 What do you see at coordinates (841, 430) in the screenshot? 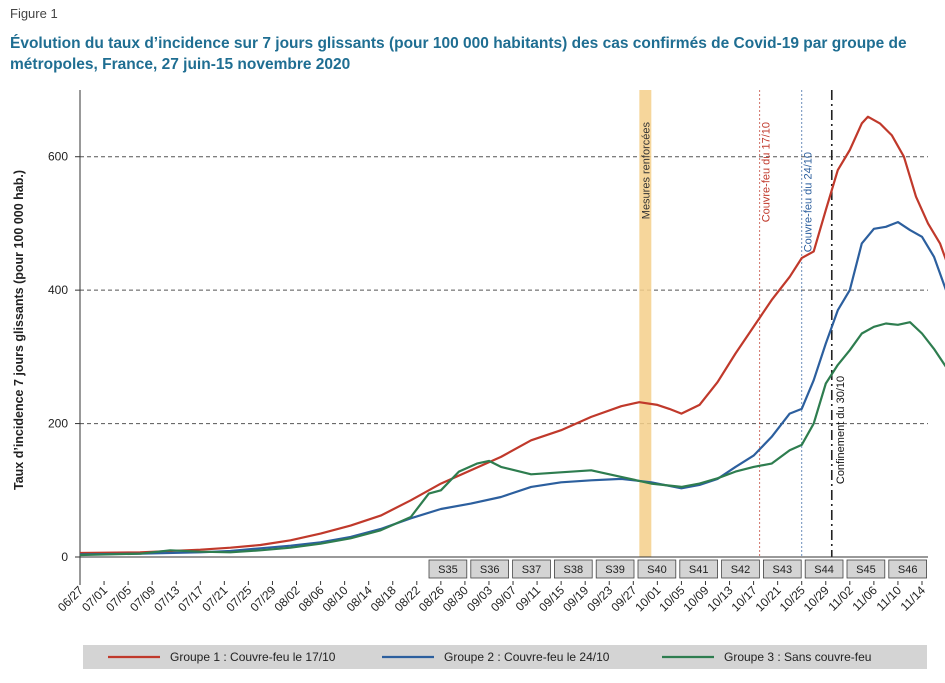
I see `annotation-label: Confinement du 30/10` at bounding box center [841, 430].